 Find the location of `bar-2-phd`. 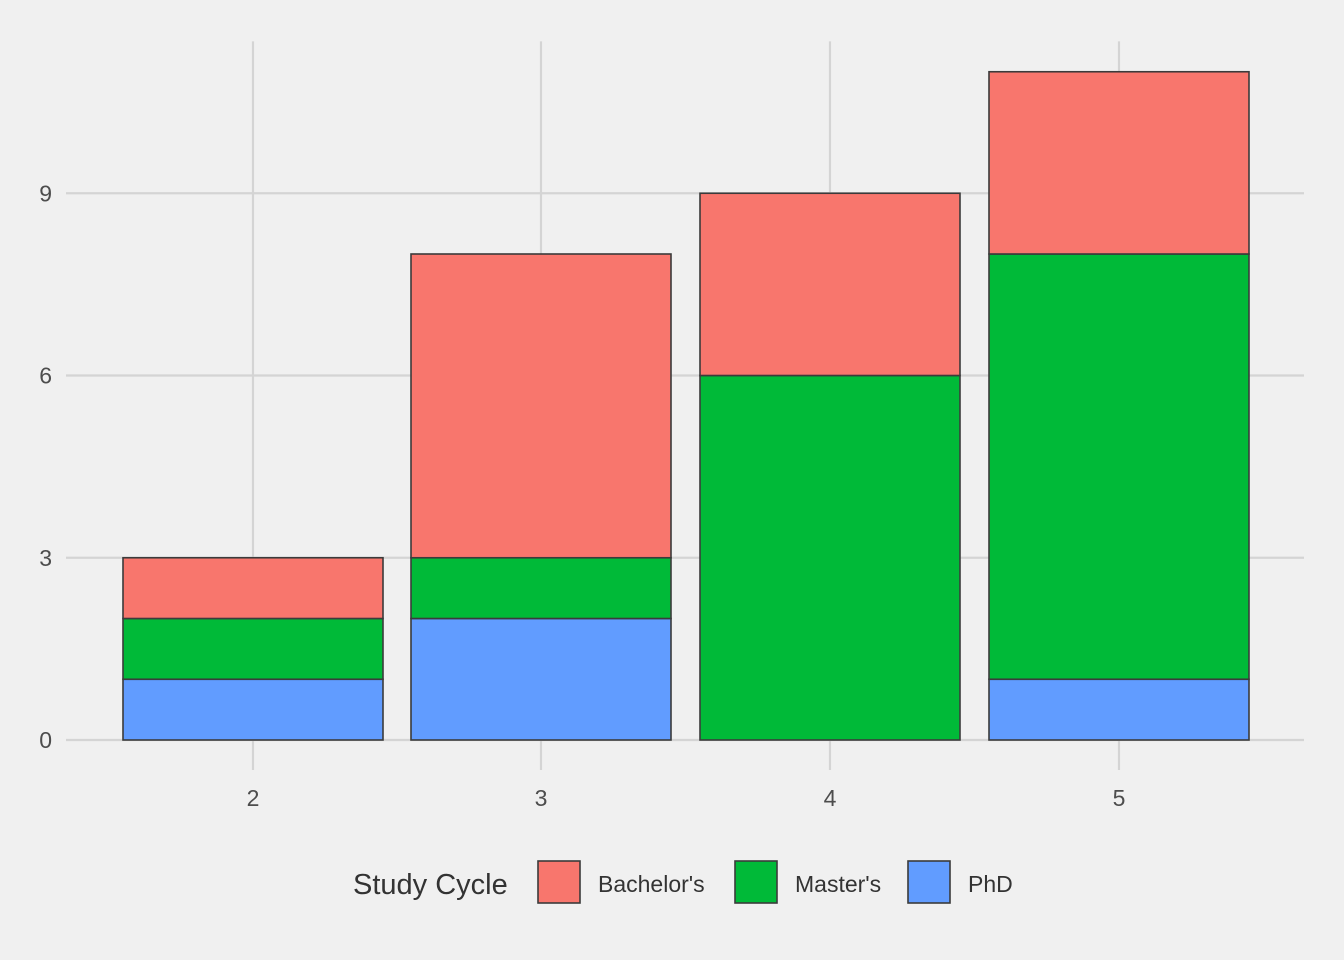

bar-2-phd is located at coordinates (253, 709).